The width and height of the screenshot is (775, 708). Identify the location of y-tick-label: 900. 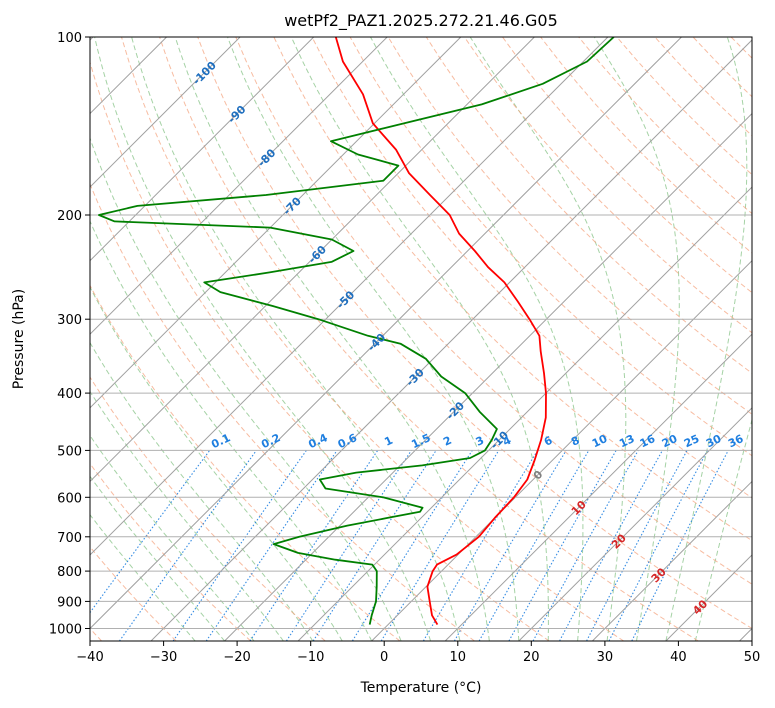
(69, 602).